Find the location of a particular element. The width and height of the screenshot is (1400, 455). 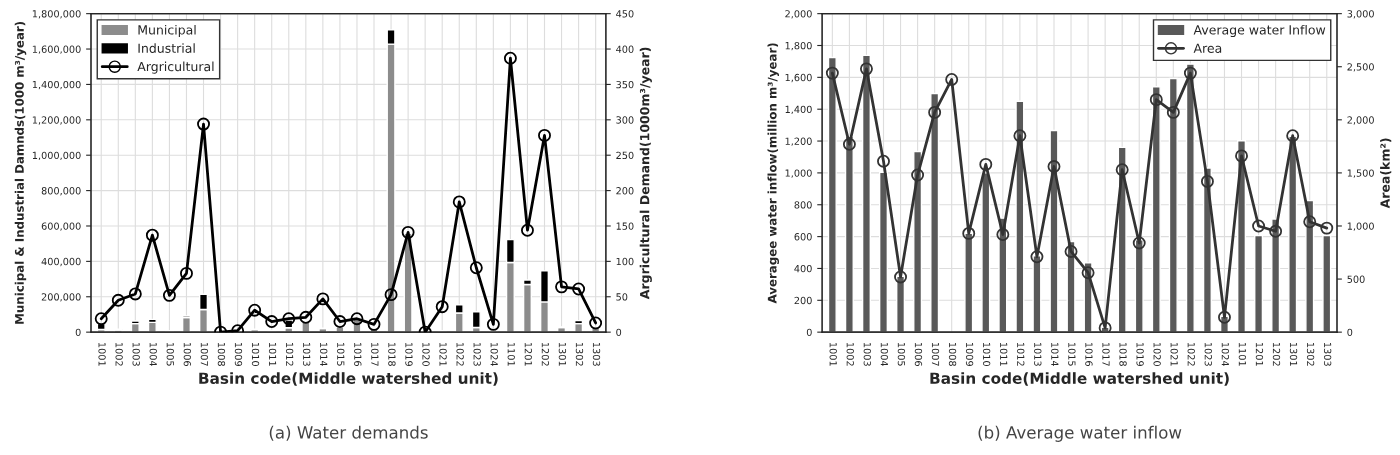

y-tick-label: 800 is located at coordinates (803, 205).